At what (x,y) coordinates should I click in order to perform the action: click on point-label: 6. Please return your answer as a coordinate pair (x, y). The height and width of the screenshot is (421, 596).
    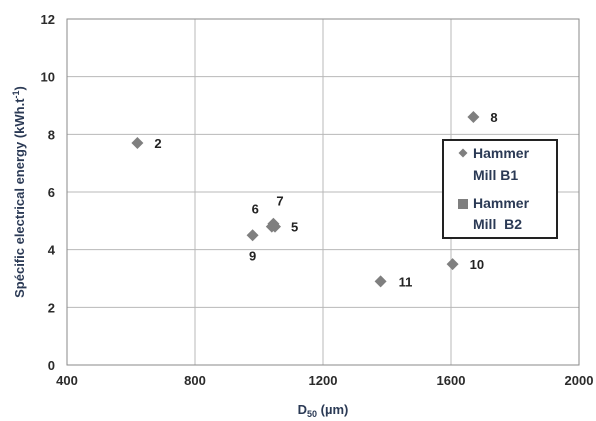
    Looking at the image, I should click on (255, 209).